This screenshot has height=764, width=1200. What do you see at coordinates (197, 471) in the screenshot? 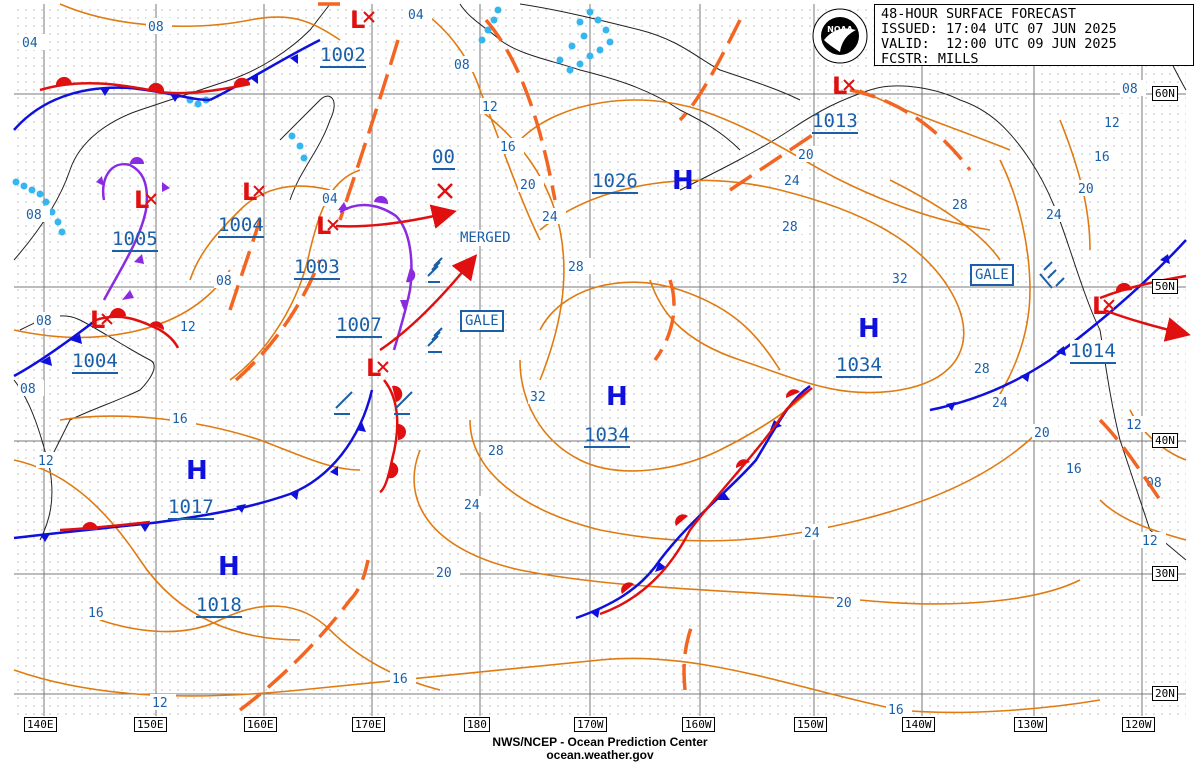
I see `high-center-1017: H` at bounding box center [197, 471].